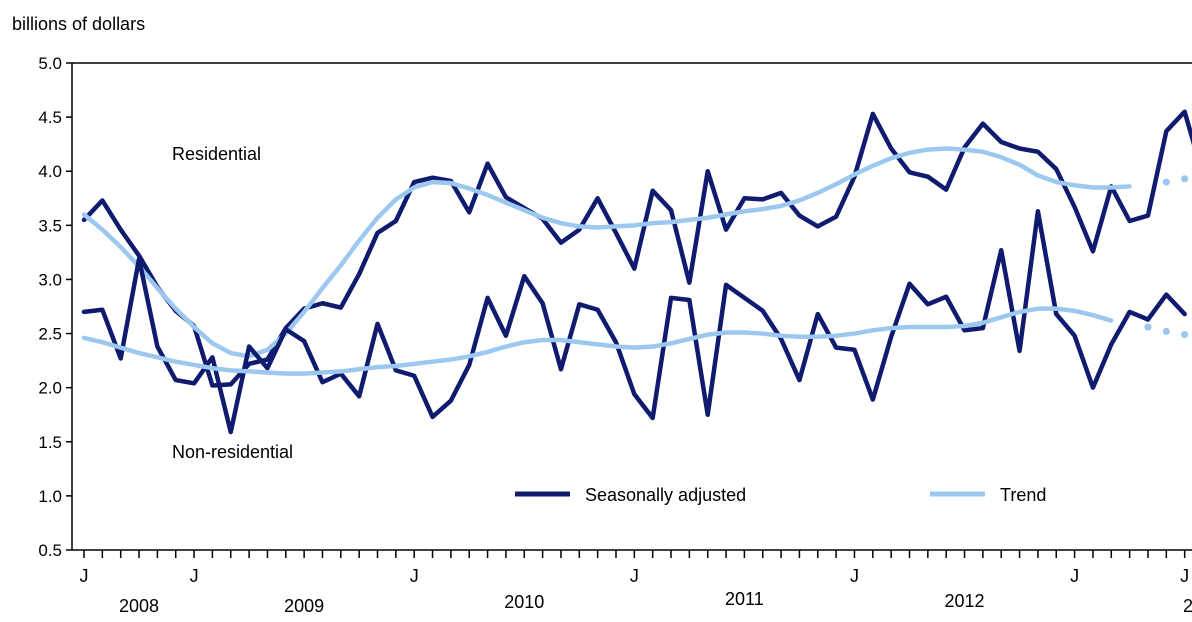 The image size is (1192, 622). I want to click on x-year-label: 2012, so click(965, 601).